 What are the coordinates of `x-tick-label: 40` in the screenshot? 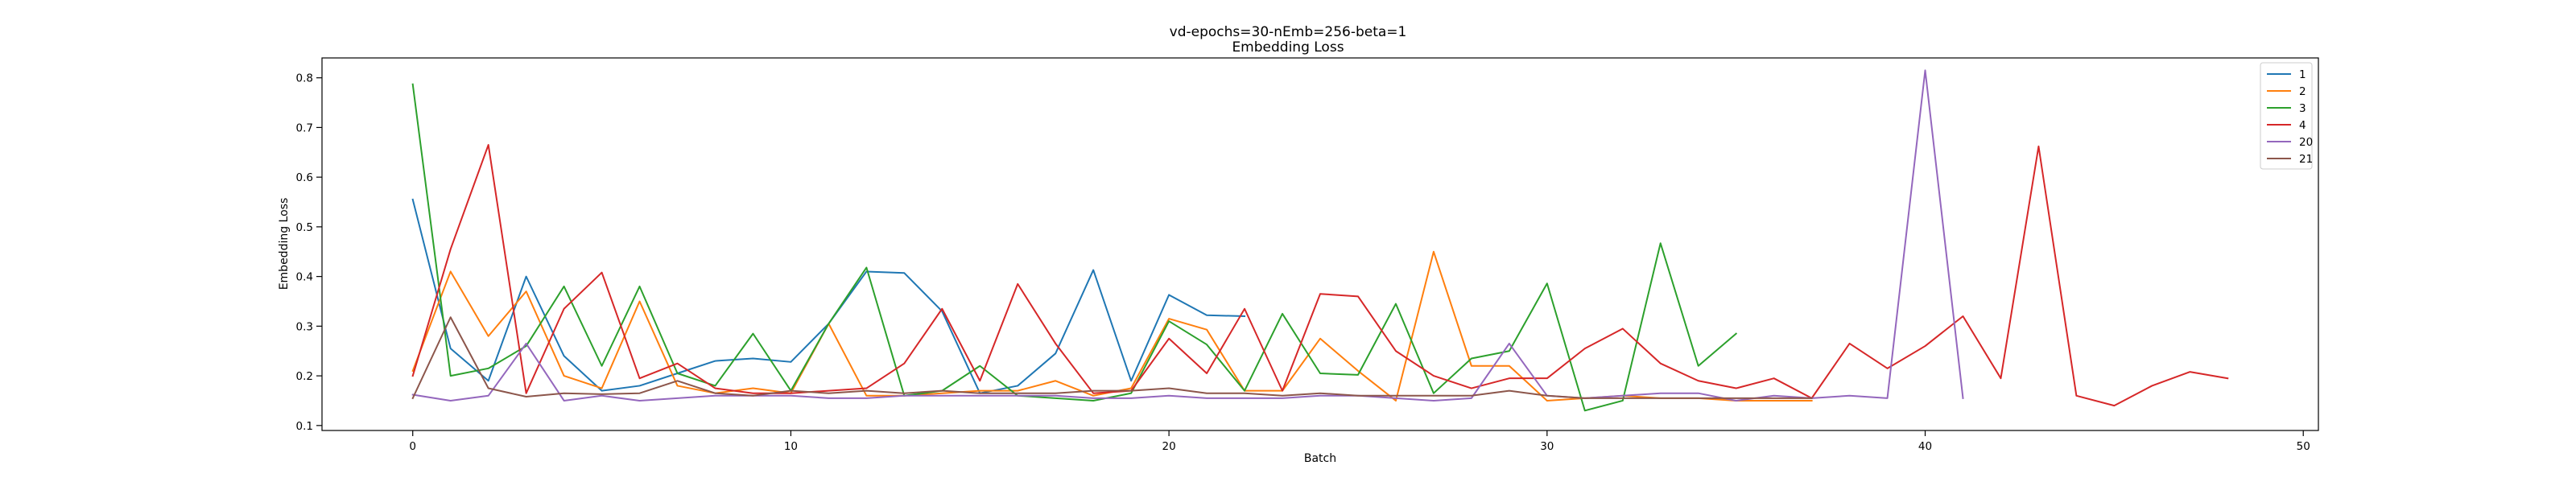 It's located at (1925, 446).